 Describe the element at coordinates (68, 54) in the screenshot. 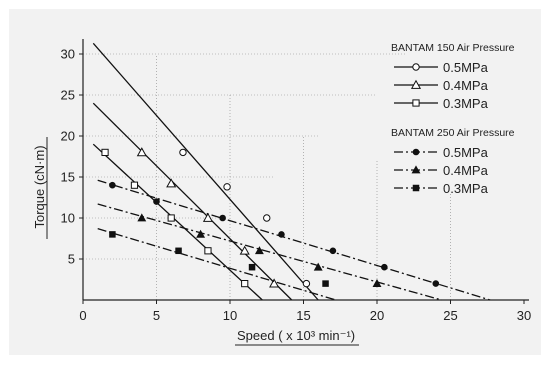

I see `y-tick-label: 30` at that location.